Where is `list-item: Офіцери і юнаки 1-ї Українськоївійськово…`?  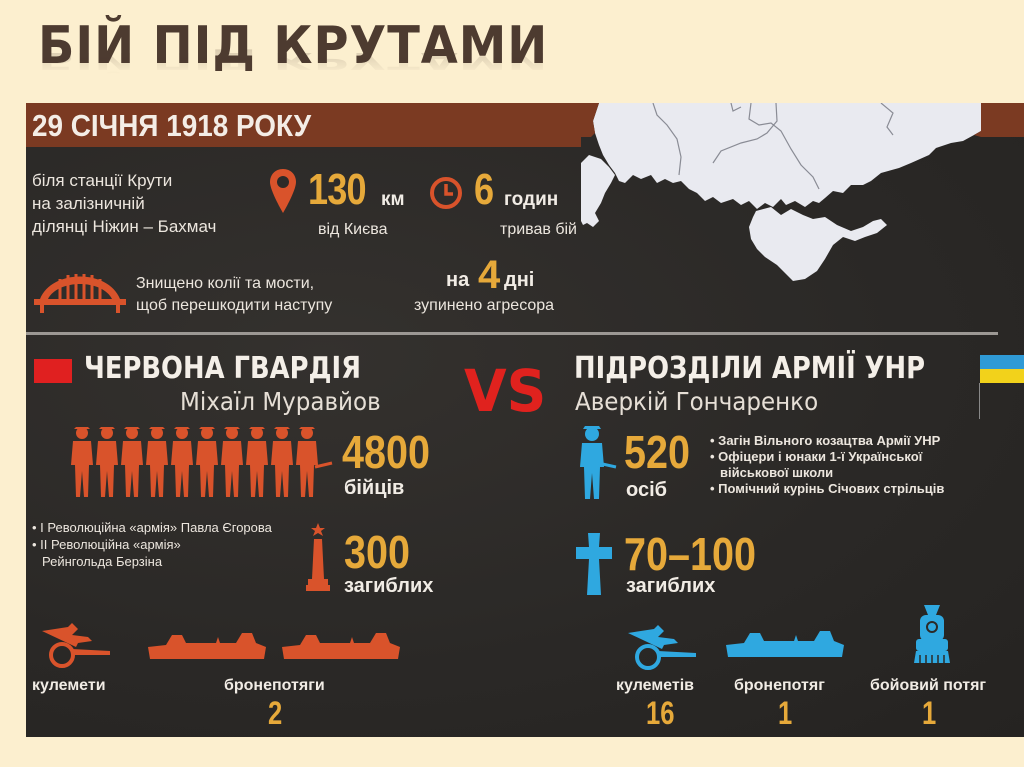
list-item: Офіцери і юнаки 1-ї Українськоївійськово… is located at coordinates (827, 465).